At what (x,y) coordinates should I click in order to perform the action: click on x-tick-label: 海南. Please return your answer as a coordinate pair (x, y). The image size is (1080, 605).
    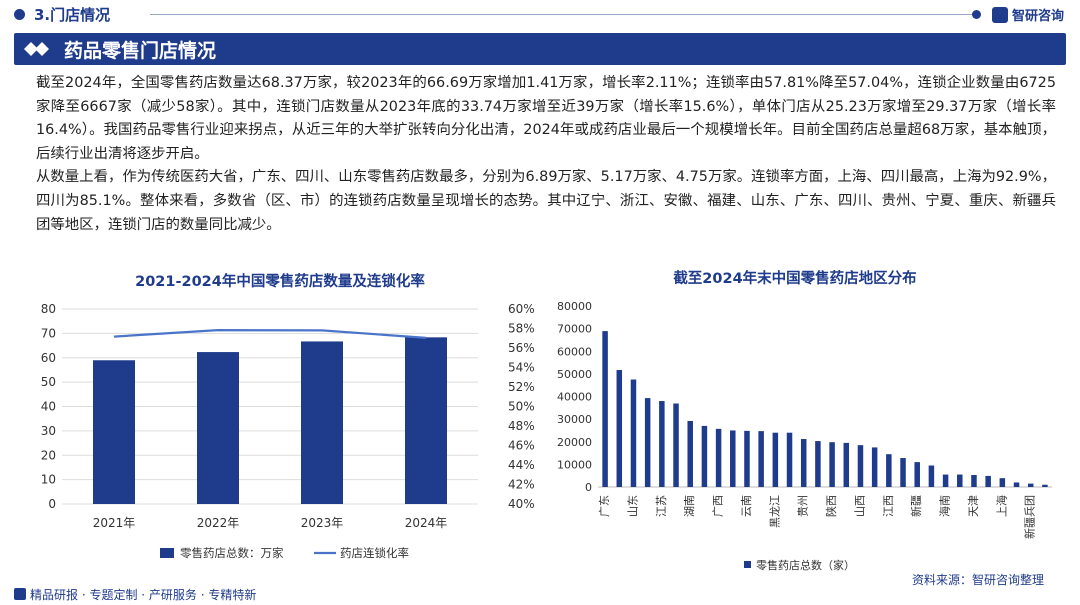
    Looking at the image, I should click on (945, 506).